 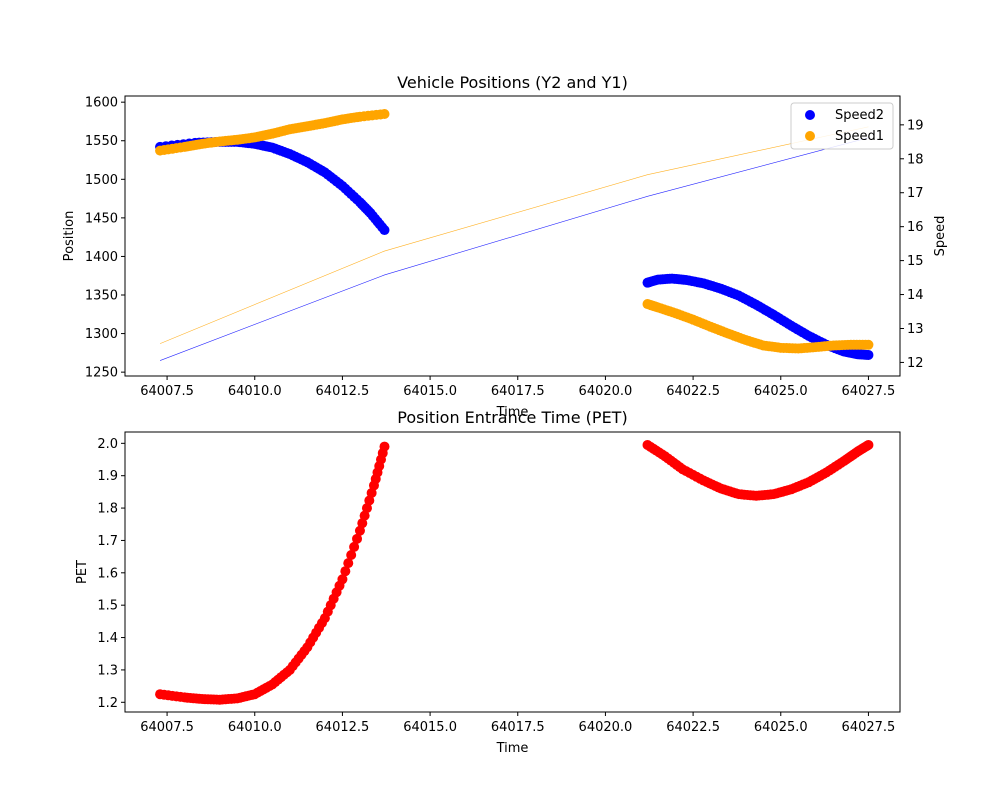 What do you see at coordinates (107, 606) in the screenshot?
I see `y-tick-label: 1.5` at bounding box center [107, 606].